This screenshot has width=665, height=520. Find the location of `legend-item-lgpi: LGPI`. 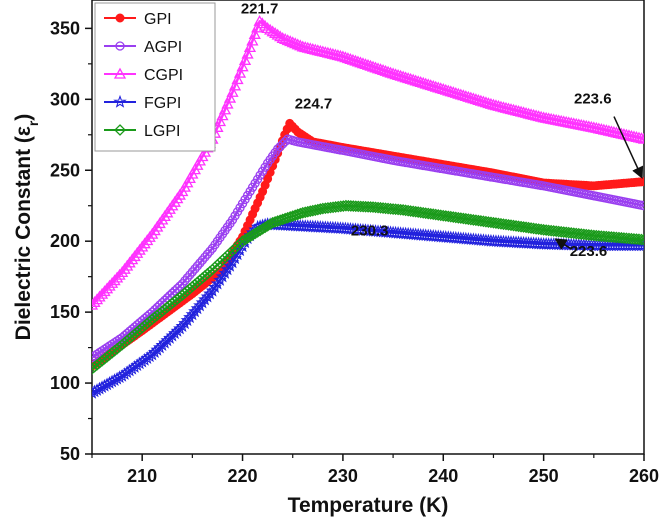

legend-item-lgpi: LGPI is located at coordinates (142, 131).